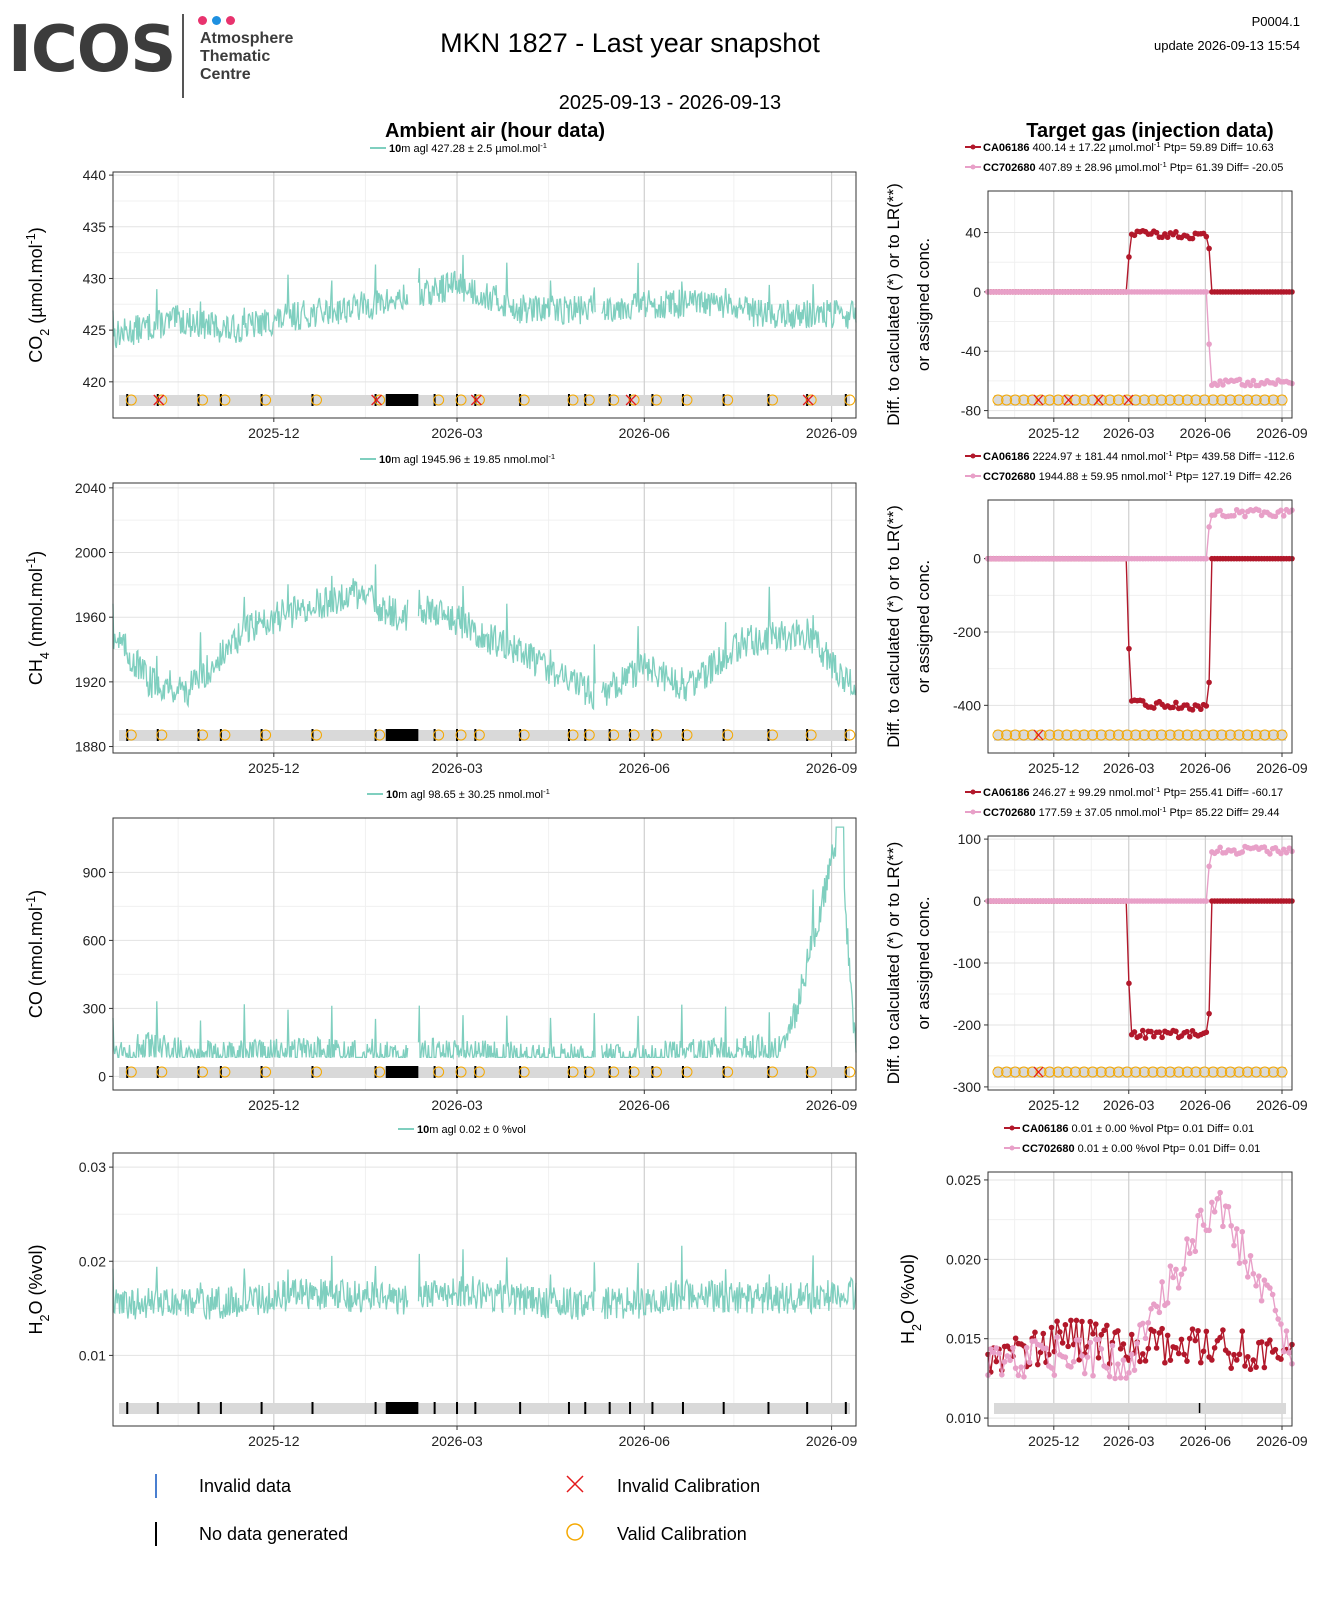 The width and height of the screenshot is (1340, 1600). I want to click on y-tick-label: -40, so click(971, 351).